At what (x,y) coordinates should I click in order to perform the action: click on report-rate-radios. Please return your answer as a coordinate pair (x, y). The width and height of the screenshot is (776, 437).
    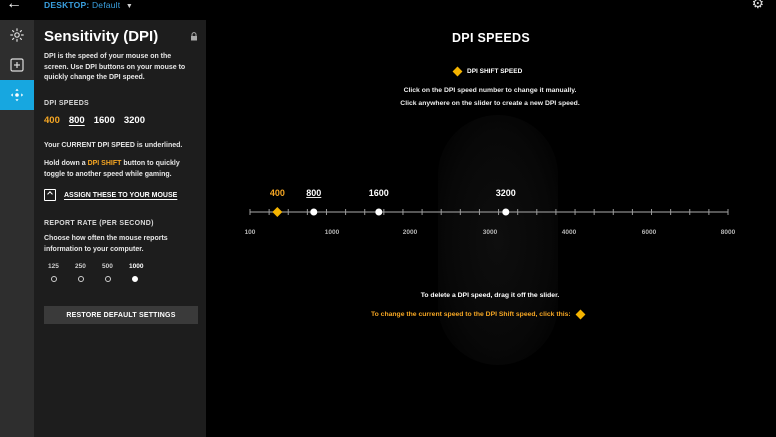
    Looking at the image, I should click on (105, 279).